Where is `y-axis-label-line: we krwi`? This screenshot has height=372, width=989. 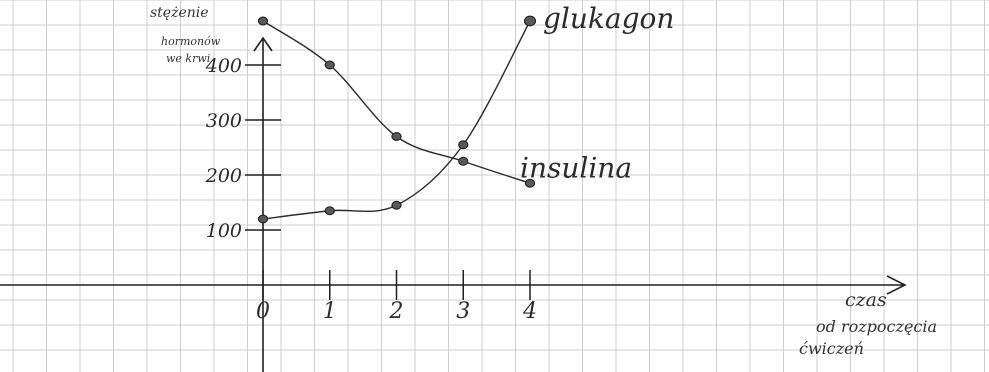
y-axis-label-line: we krwi is located at coordinates (188, 58).